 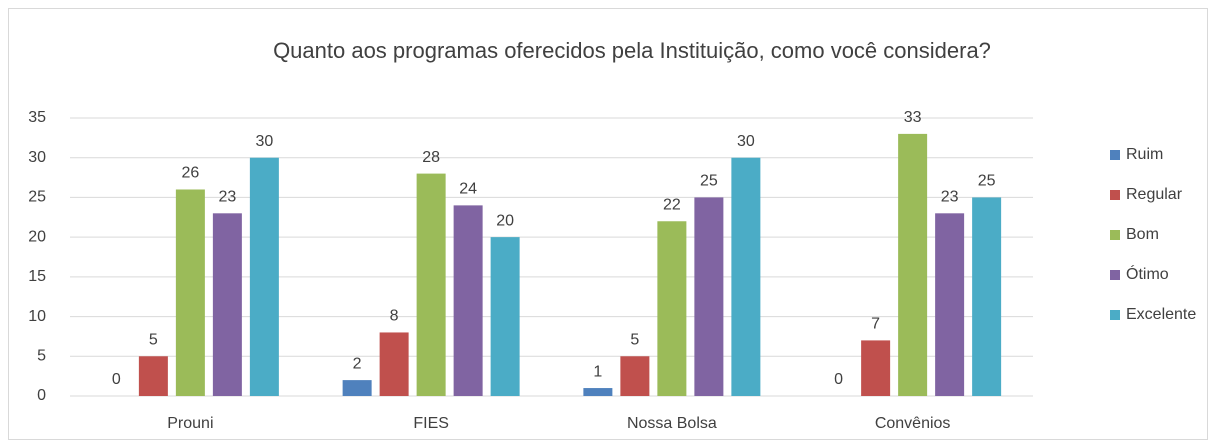 I want to click on y-tick-label: 35, so click(x=37, y=117).